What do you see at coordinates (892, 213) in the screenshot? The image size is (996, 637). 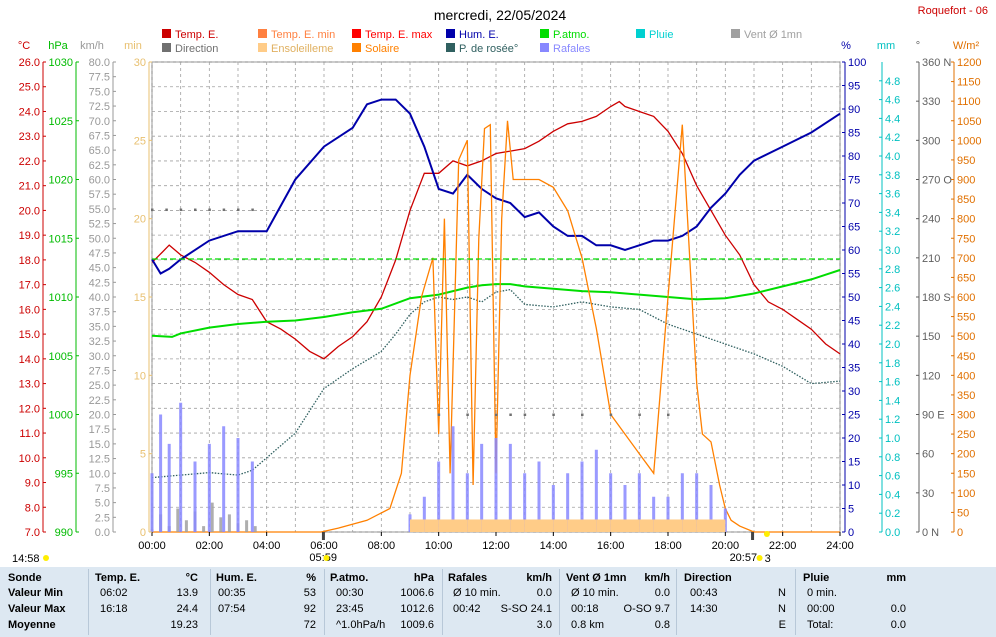 I see `axis-label-pluie: 3.4` at bounding box center [892, 213].